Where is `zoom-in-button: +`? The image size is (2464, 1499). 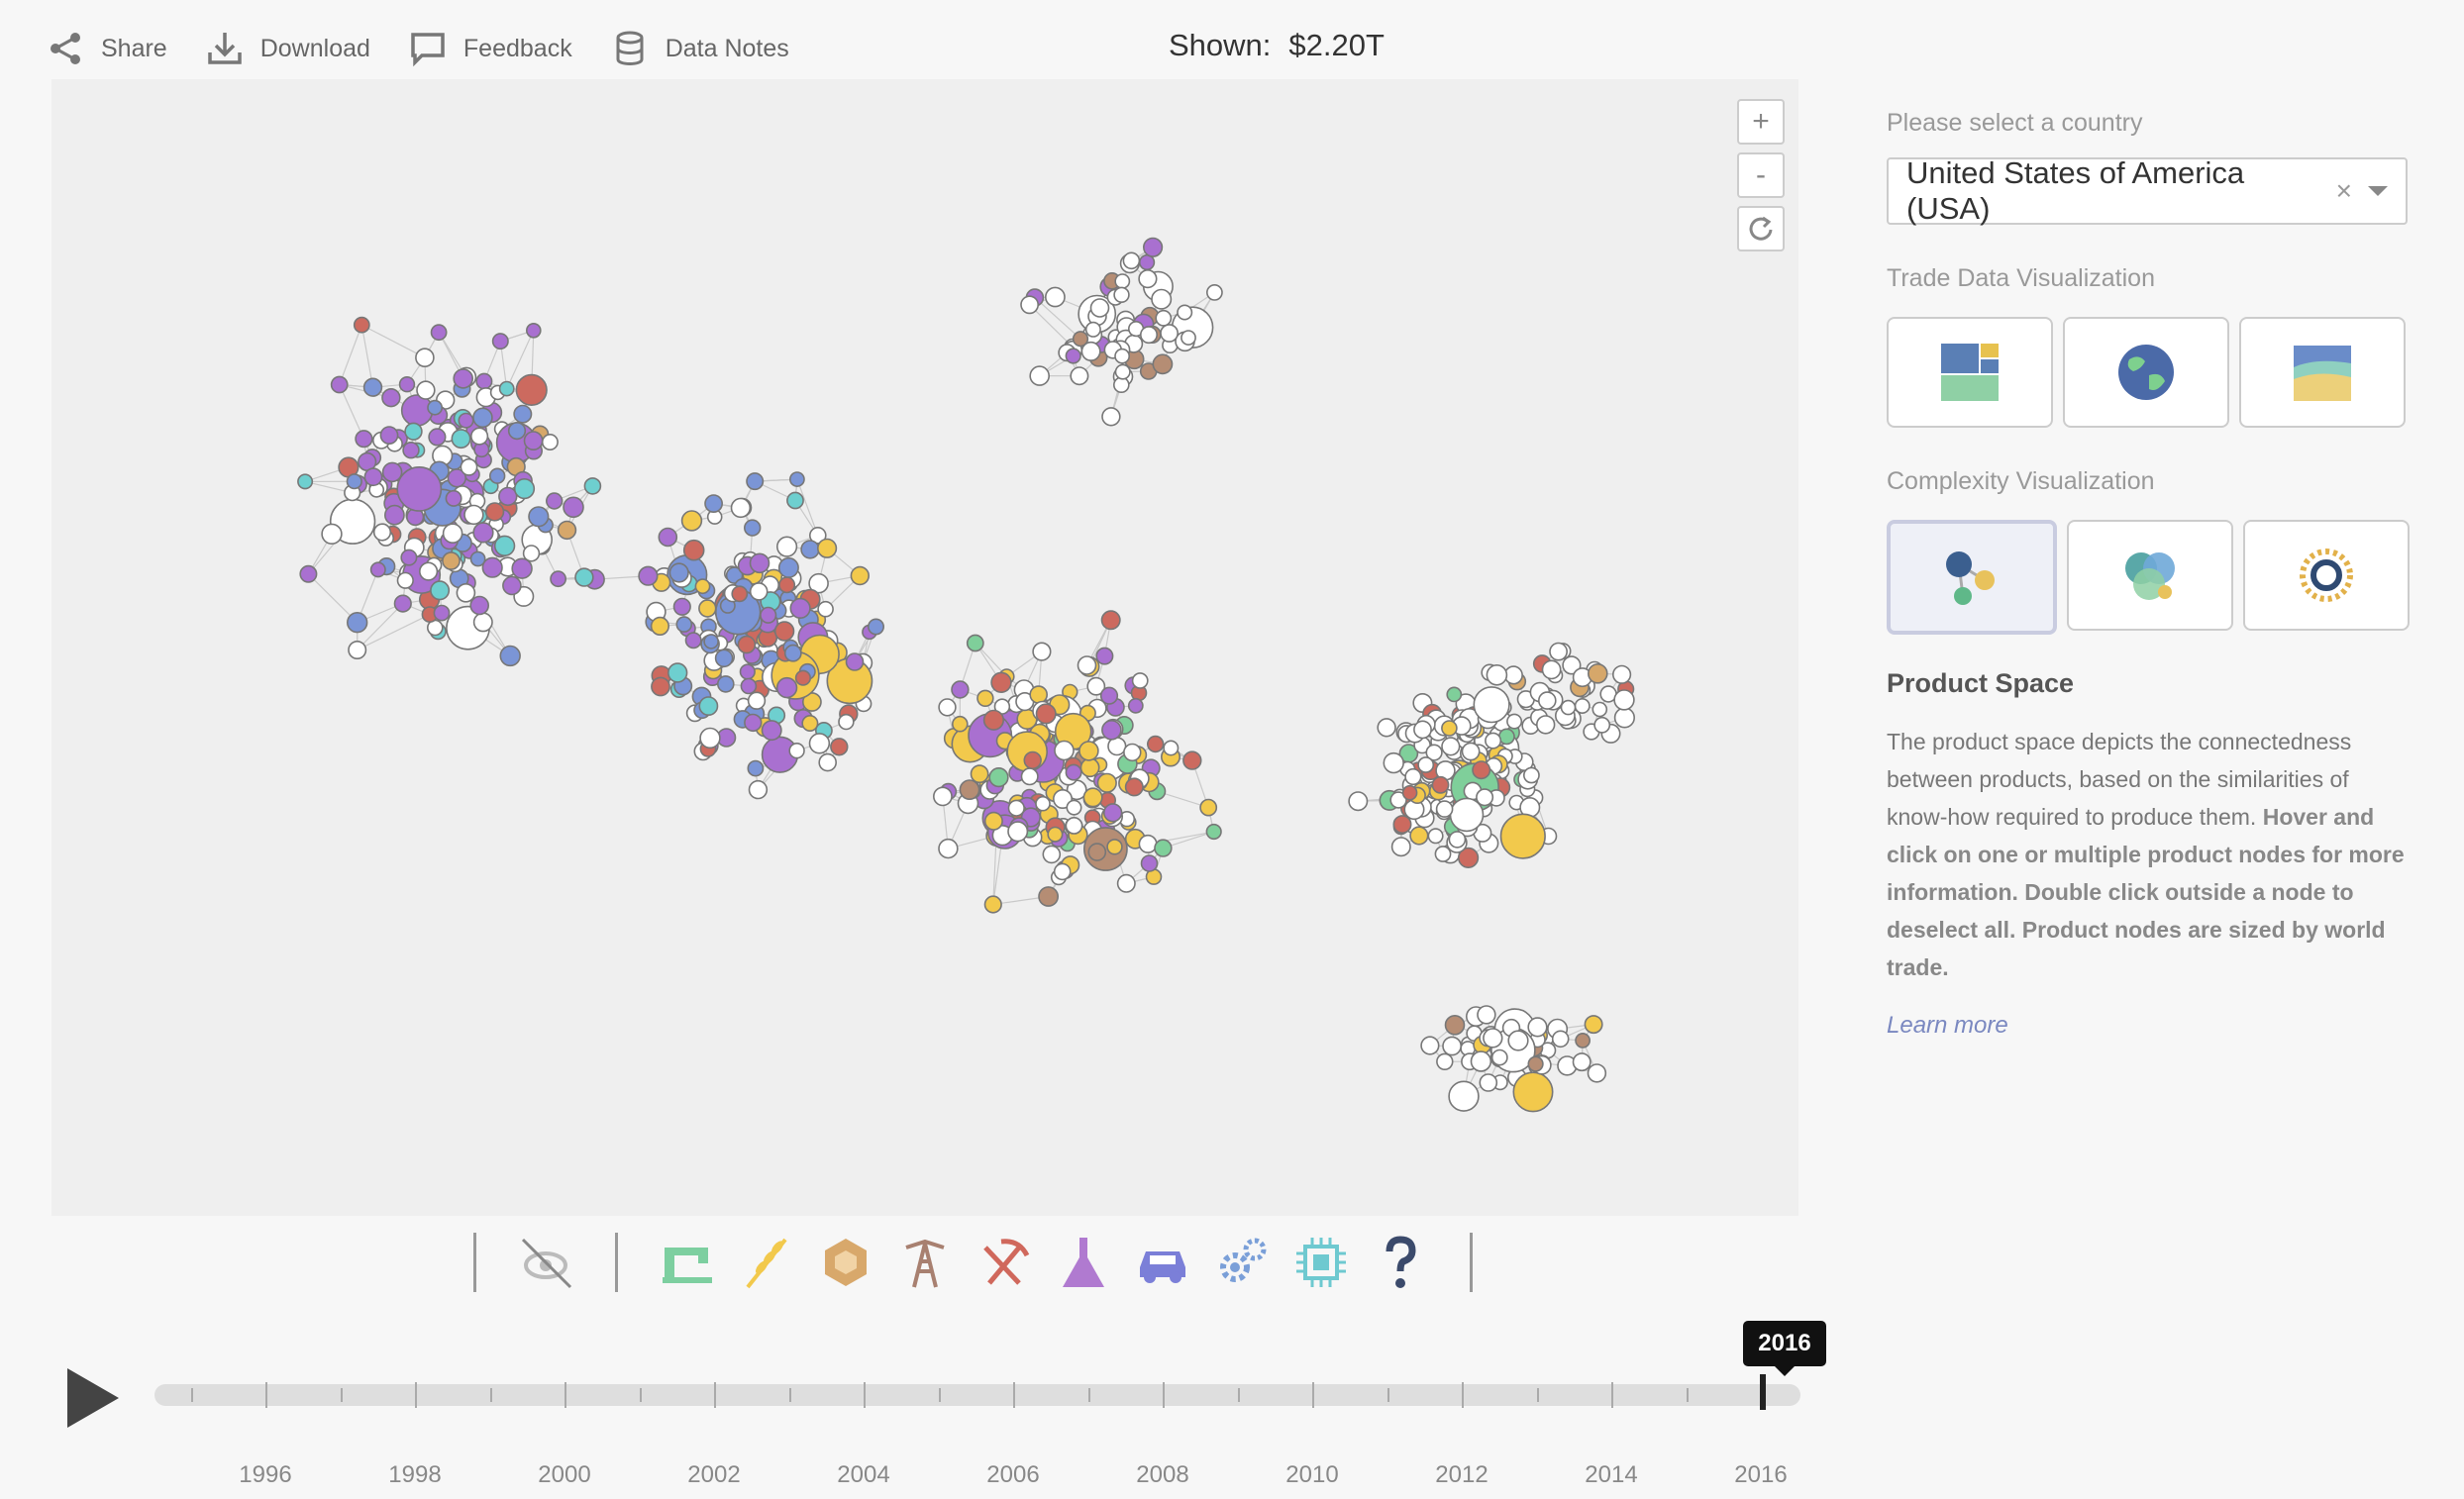
zoom-in-button: + is located at coordinates (1761, 122).